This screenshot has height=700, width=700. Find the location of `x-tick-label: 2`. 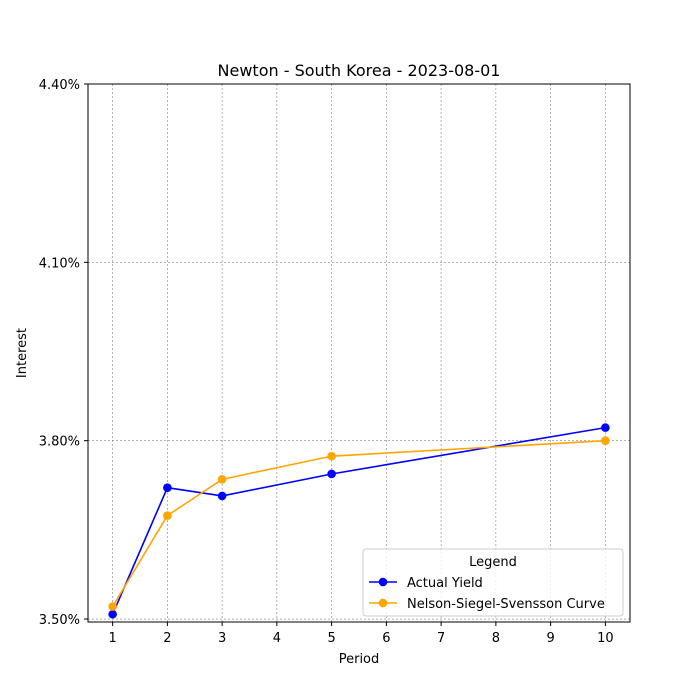

x-tick-label: 2 is located at coordinates (167, 638).